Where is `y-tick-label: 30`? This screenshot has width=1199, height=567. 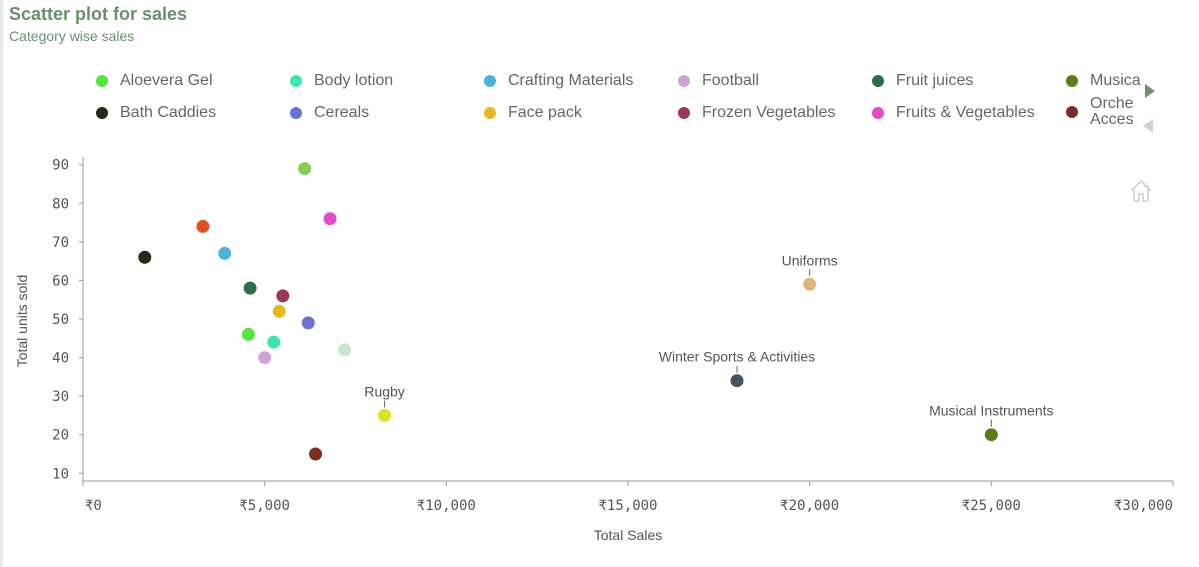 y-tick-label: 30 is located at coordinates (60, 397).